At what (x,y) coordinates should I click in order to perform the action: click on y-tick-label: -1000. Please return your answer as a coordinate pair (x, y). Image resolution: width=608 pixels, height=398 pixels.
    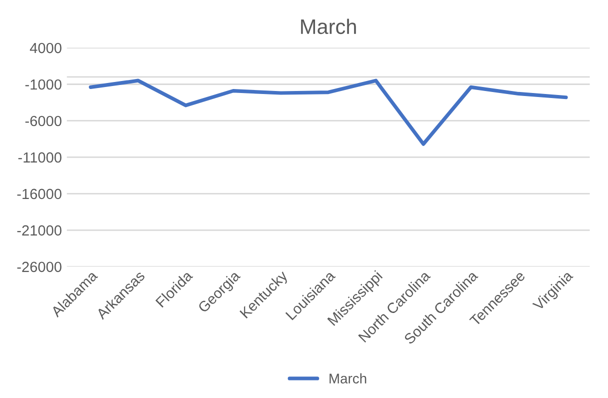
    Looking at the image, I should click on (43, 84).